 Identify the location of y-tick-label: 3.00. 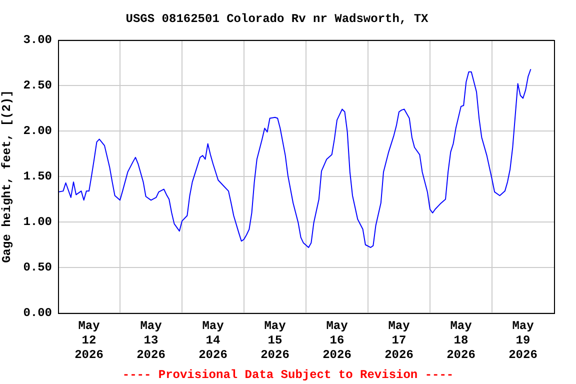
(37, 40).